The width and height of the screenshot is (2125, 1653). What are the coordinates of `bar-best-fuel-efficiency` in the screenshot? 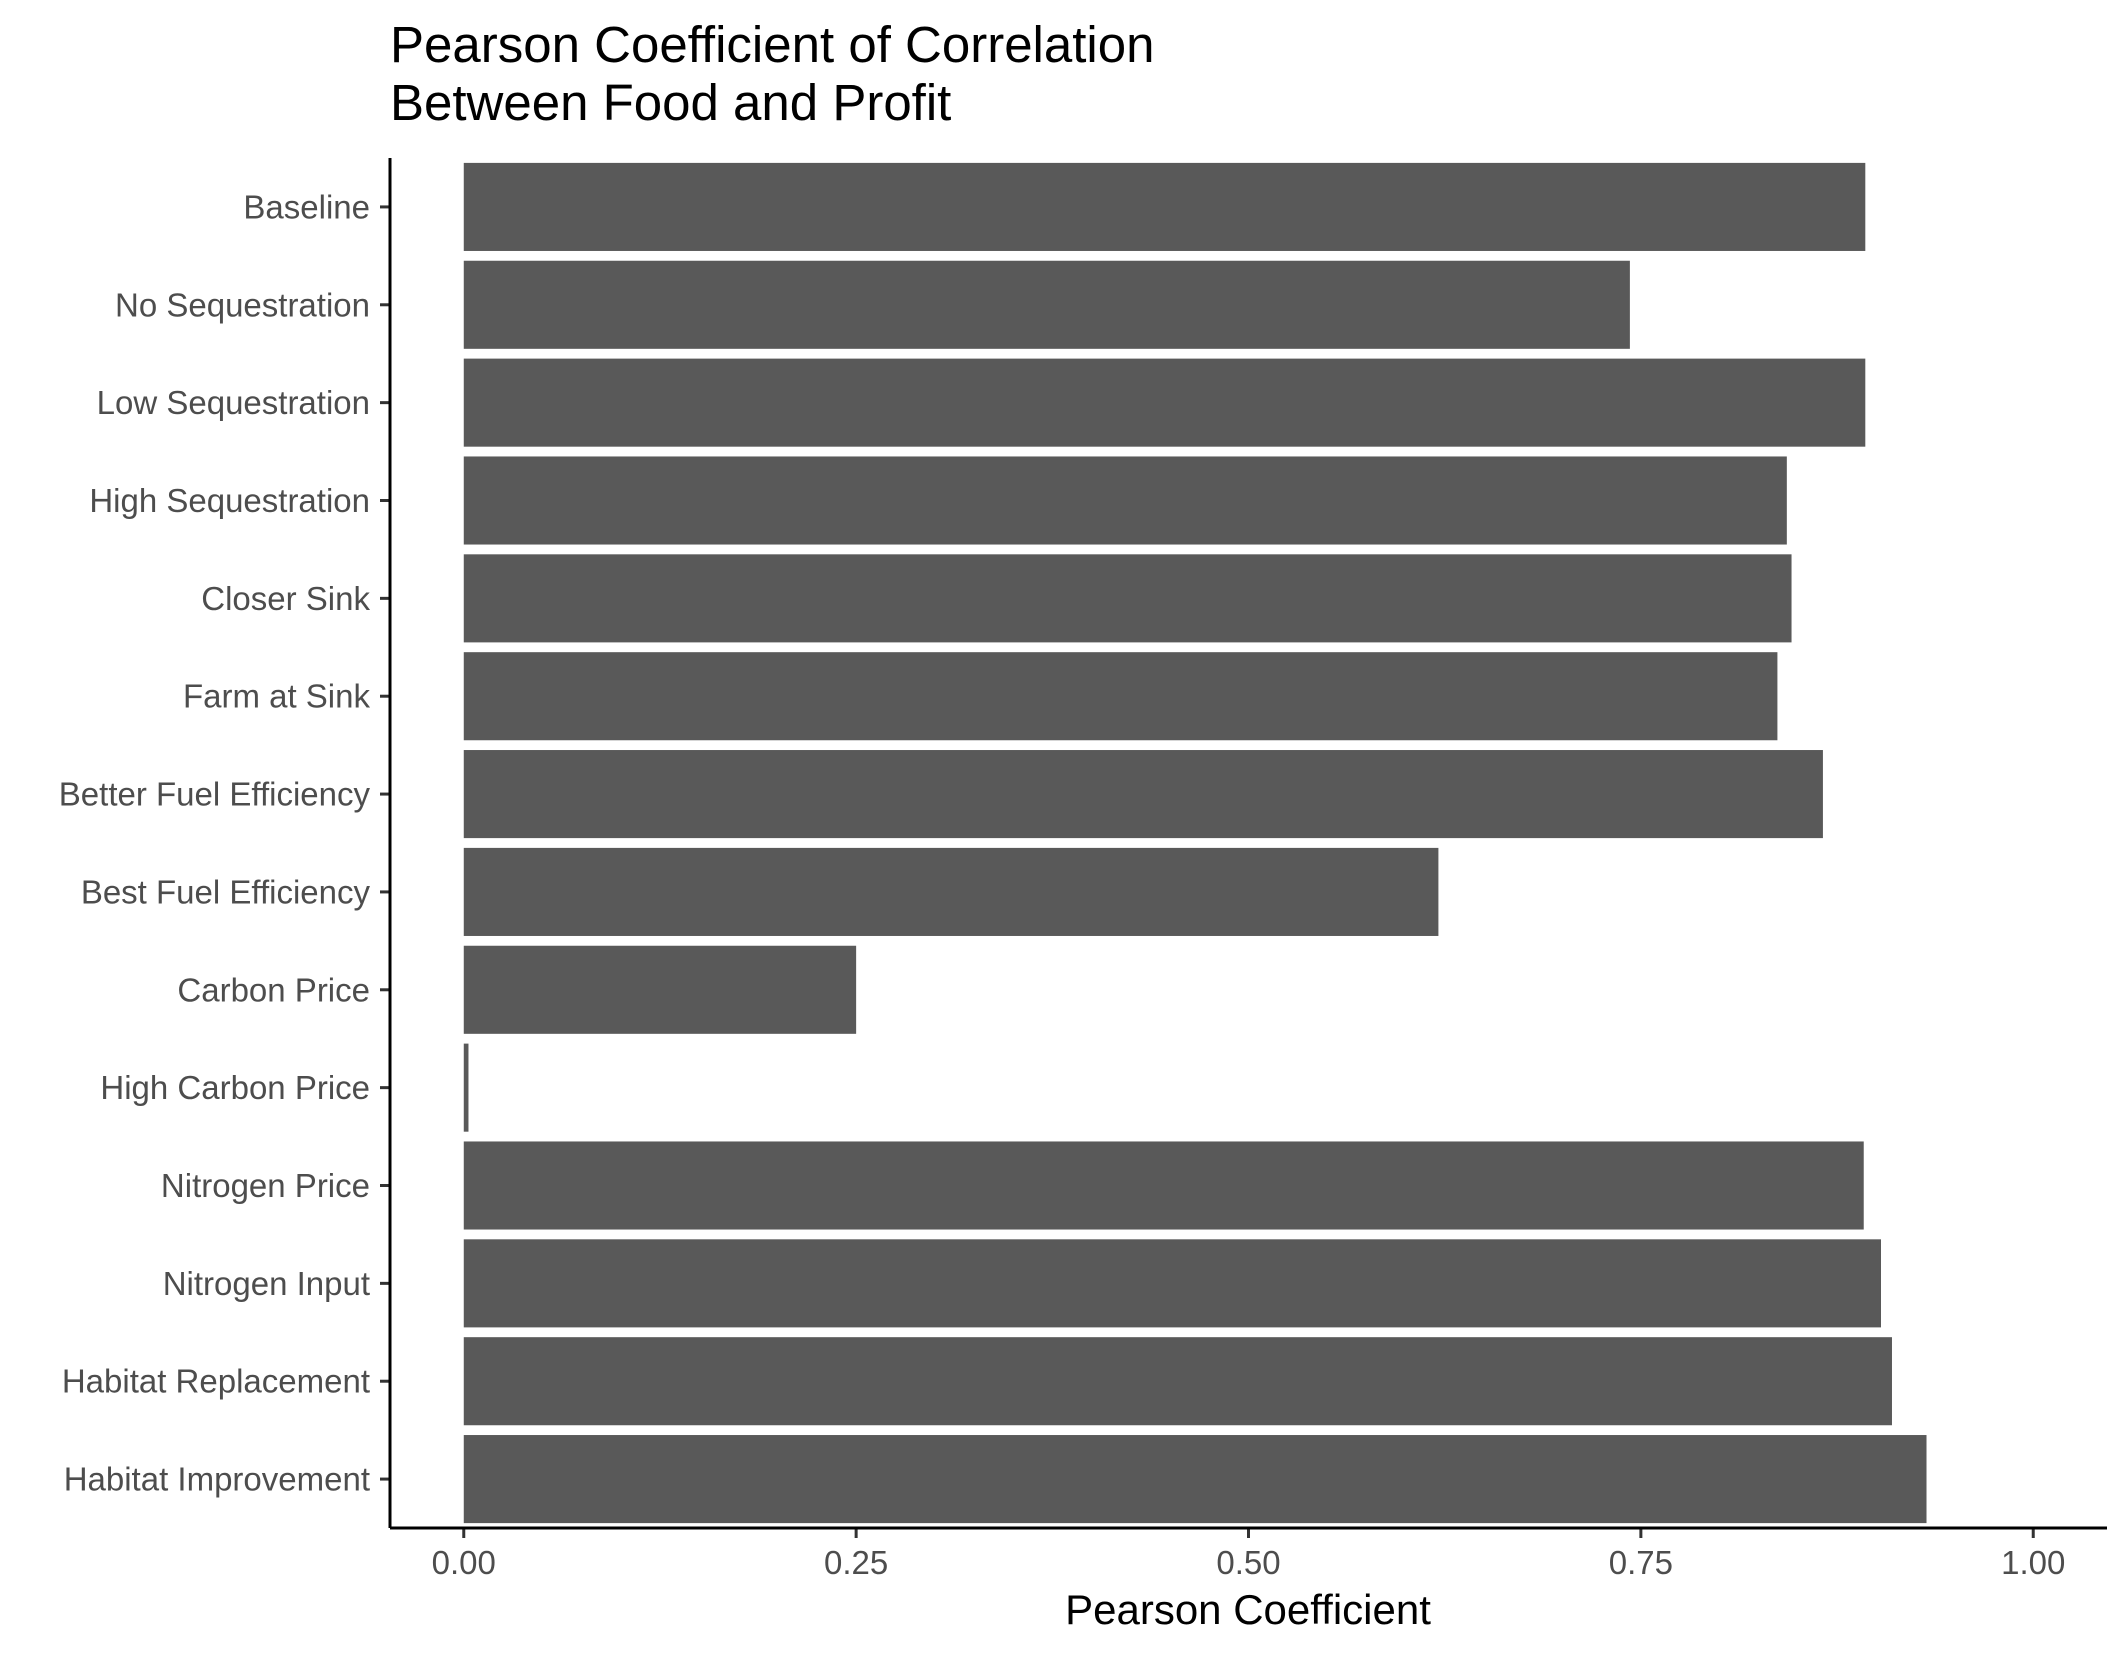 It's located at (951, 891).